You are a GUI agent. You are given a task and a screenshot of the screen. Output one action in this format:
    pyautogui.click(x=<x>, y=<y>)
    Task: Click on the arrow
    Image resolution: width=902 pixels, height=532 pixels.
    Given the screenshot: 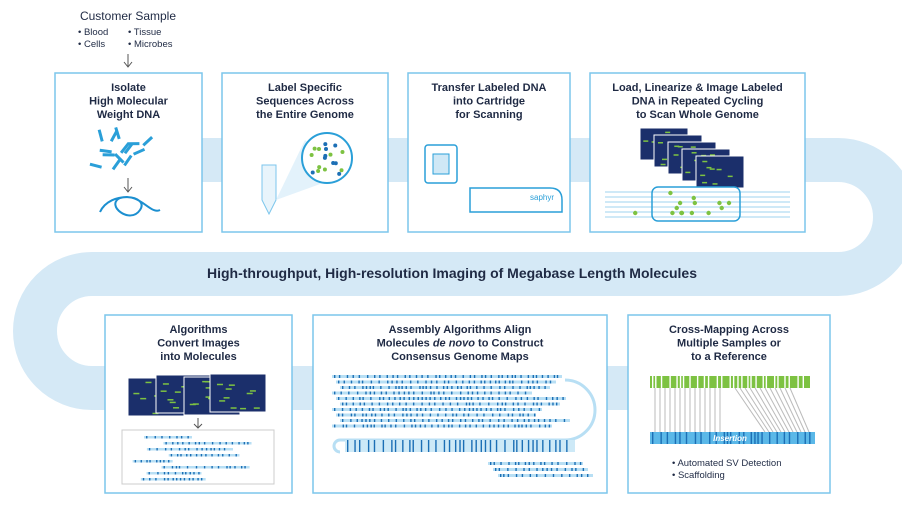 What is the action you would take?
    pyautogui.click(x=128, y=185)
    